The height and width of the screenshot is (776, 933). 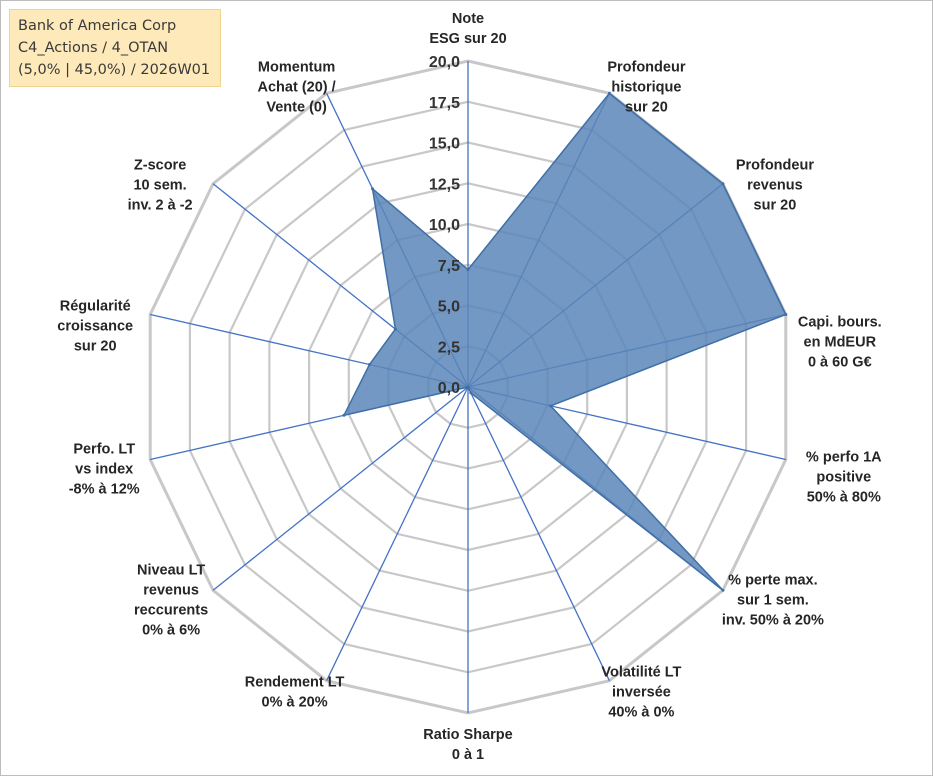 I want to click on axis-label: Profondeur revenus sur 20, so click(x=775, y=186).